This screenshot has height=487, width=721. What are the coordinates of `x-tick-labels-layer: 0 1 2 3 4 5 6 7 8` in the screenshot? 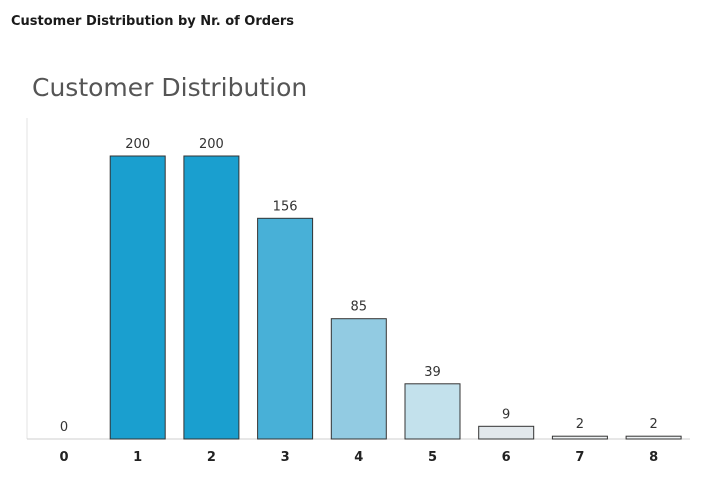 It's located at (358, 457).